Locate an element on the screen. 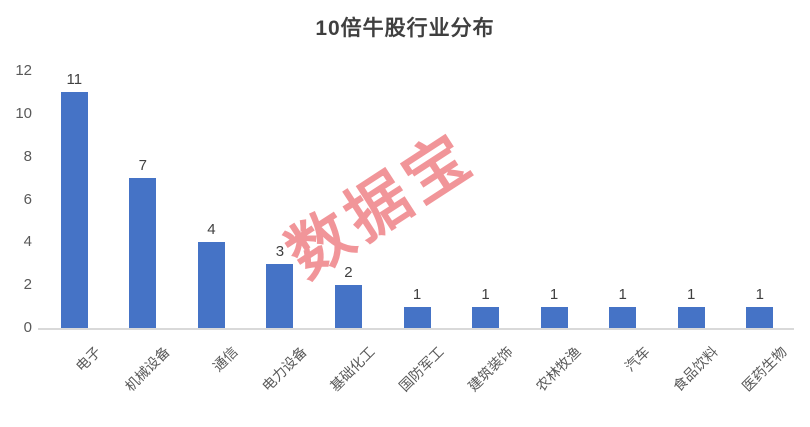 Image resolution: width=810 pixels, height=427 pixels. x-axis-cell: 建筑装饰 is located at coordinates (485, 377).